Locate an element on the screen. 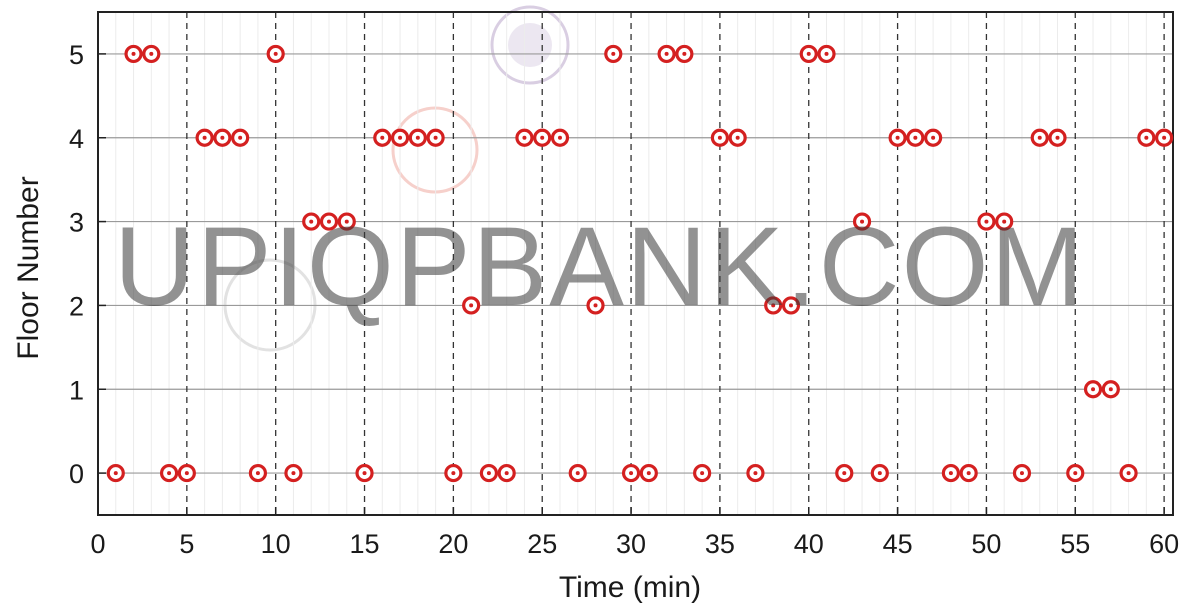 The width and height of the screenshot is (1186, 609). y-tick-label: 1 is located at coordinates (76, 390).